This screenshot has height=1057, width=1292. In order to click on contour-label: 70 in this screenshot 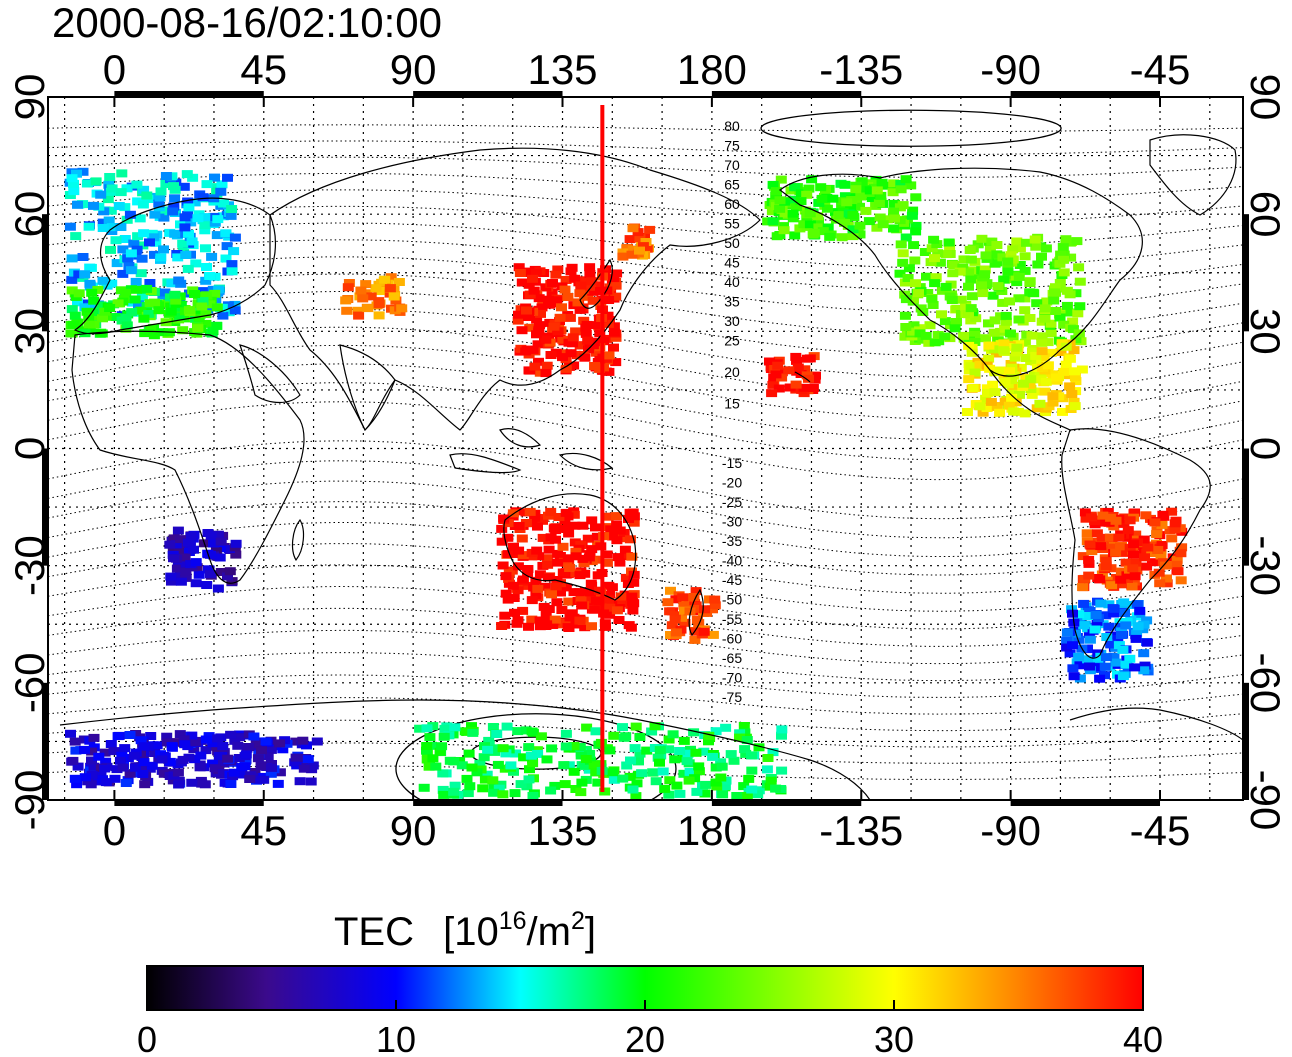, I will do `click(732, 165)`.